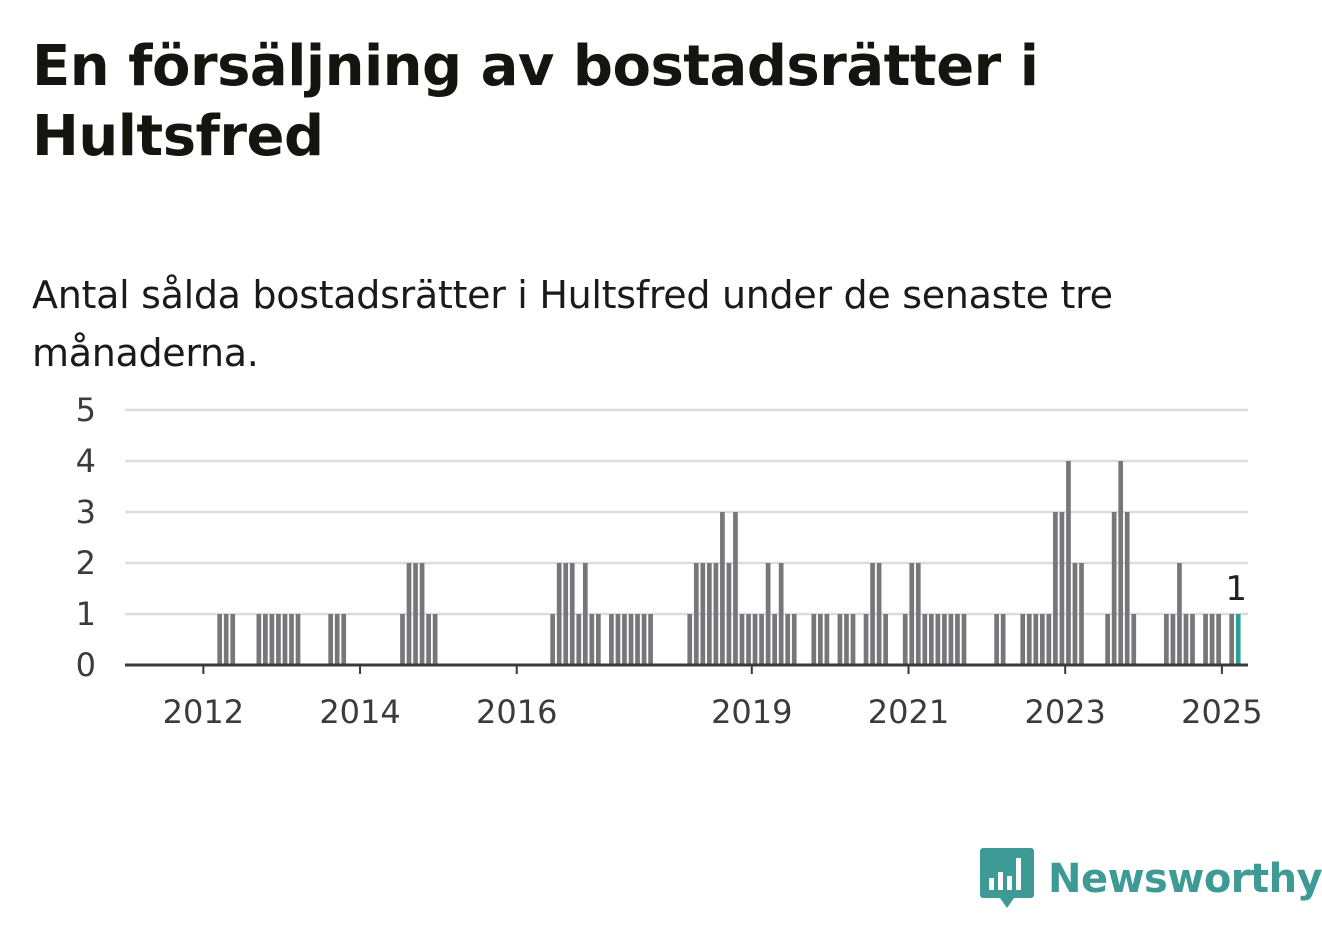 This screenshot has width=1322, height=939. I want to click on data-labels: 1, so click(1236, 589).